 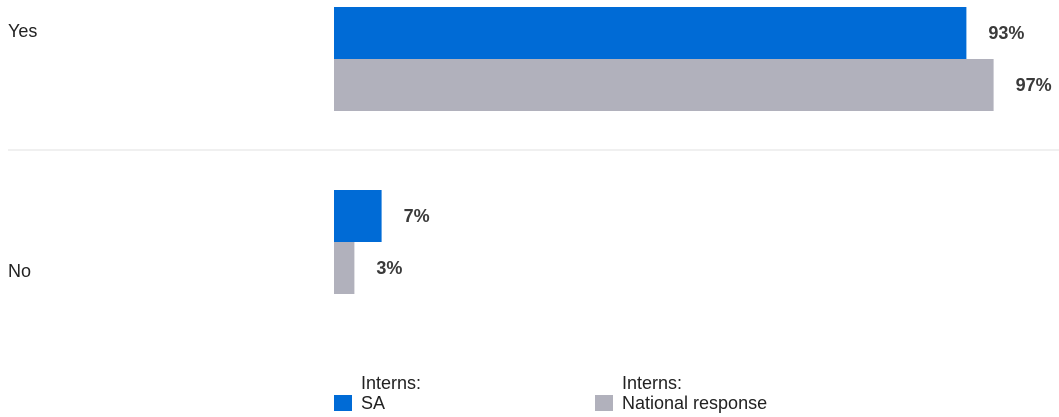 What do you see at coordinates (652, 383) in the screenshot?
I see `legend-label-national-line1: Interns:` at bounding box center [652, 383].